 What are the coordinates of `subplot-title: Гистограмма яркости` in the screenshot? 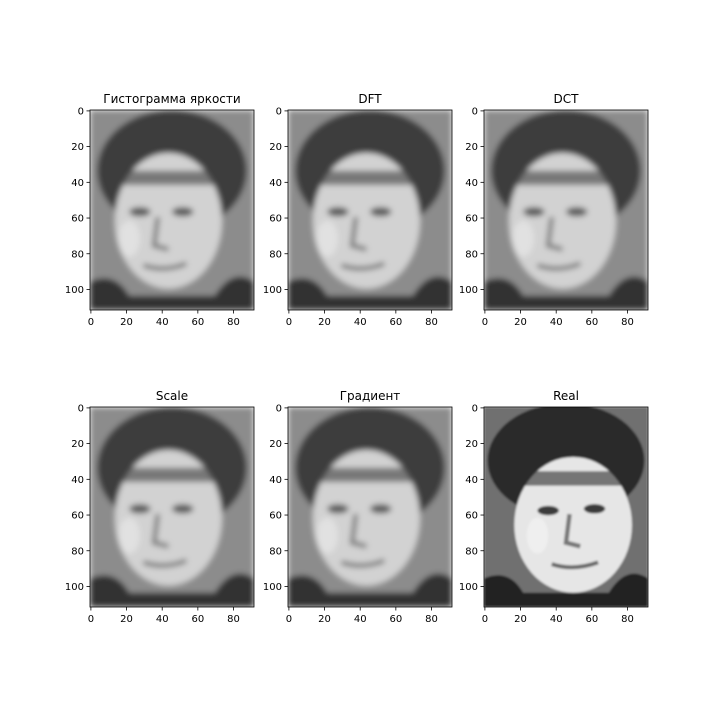 It's located at (171, 99).